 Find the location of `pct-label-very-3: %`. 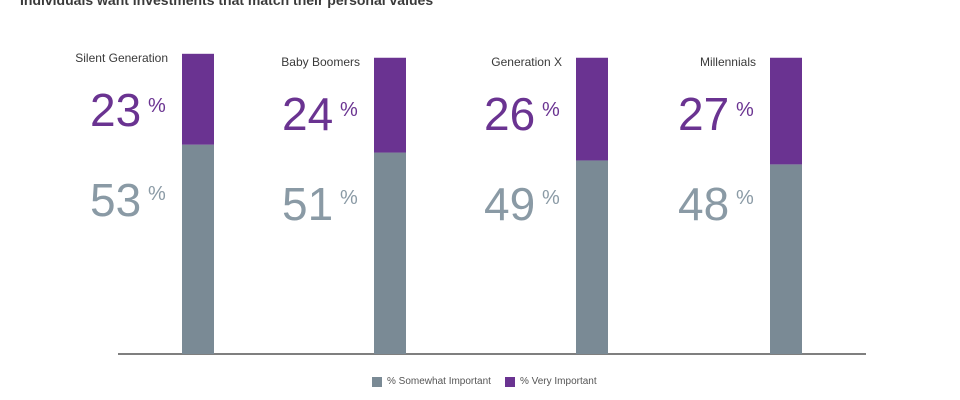

pct-label-very-3: % is located at coordinates (745, 110).